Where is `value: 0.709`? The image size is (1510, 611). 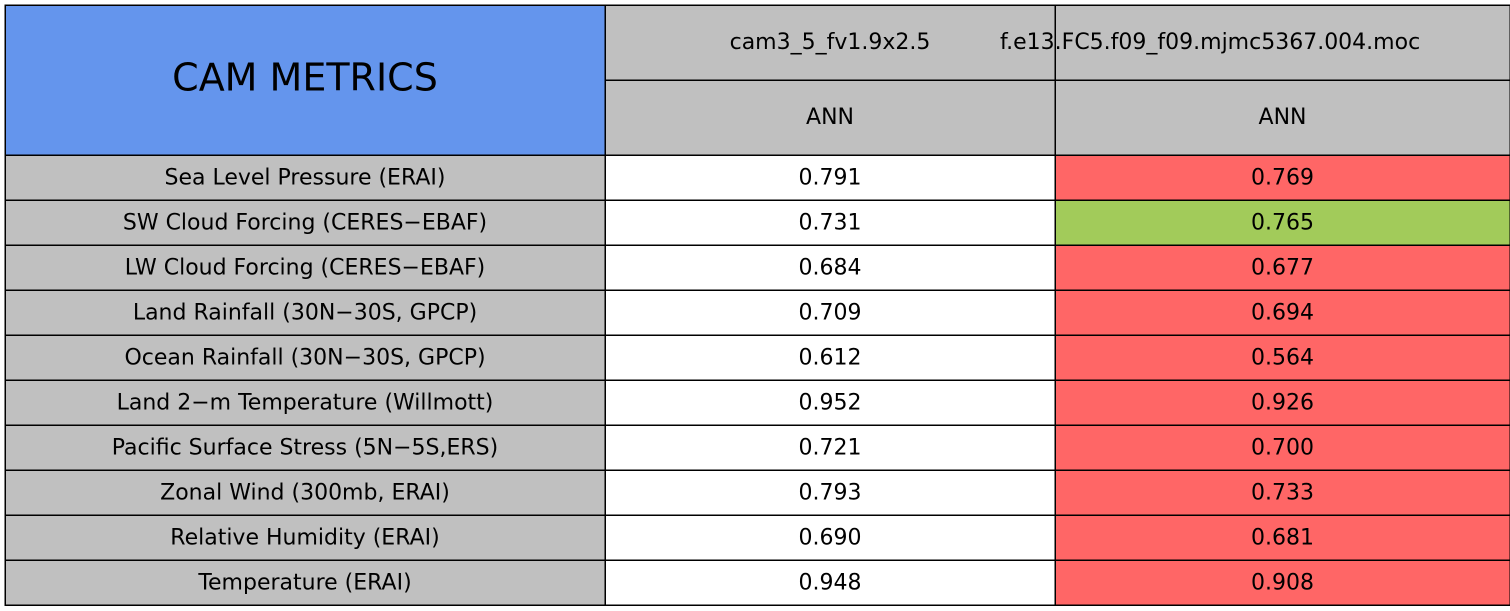
value: 0.709 is located at coordinates (830, 313).